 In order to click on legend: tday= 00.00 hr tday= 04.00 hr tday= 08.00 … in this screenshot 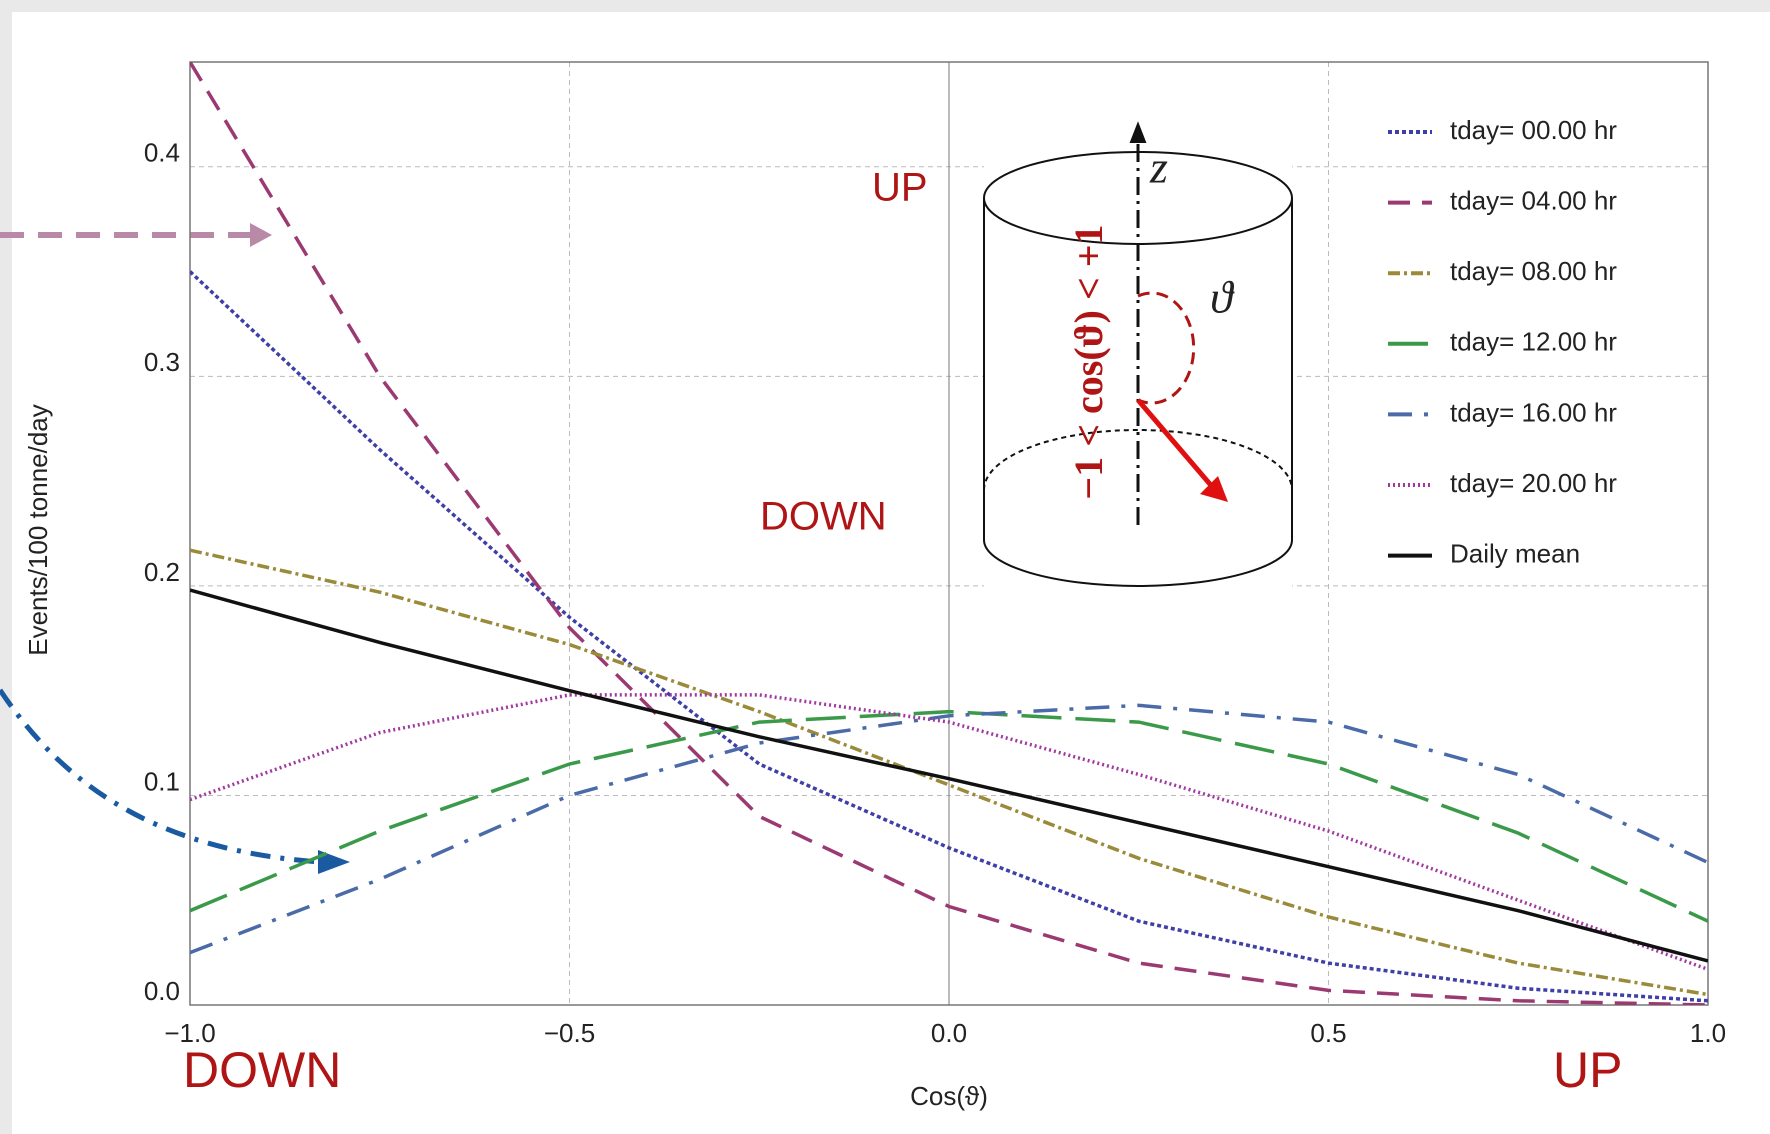, I will do `click(1530, 344)`.